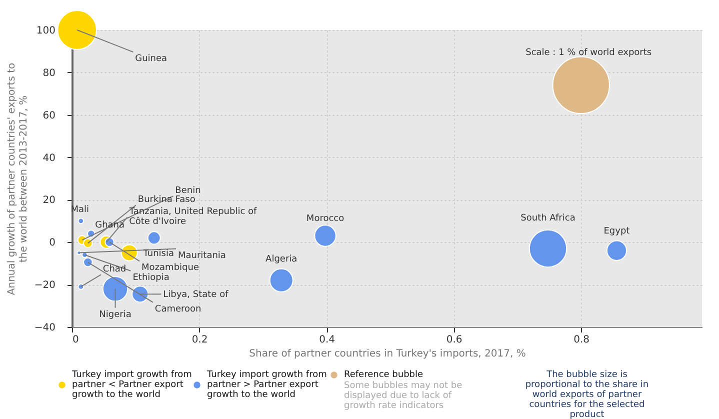 The height and width of the screenshot is (419, 719). What do you see at coordinates (188, 191) in the screenshot?
I see `annotation: Benin` at bounding box center [188, 191].